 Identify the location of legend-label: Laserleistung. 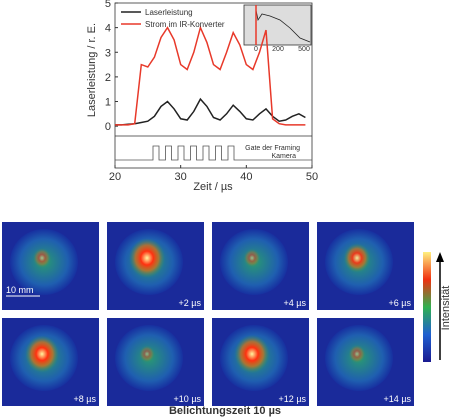
(169, 12).